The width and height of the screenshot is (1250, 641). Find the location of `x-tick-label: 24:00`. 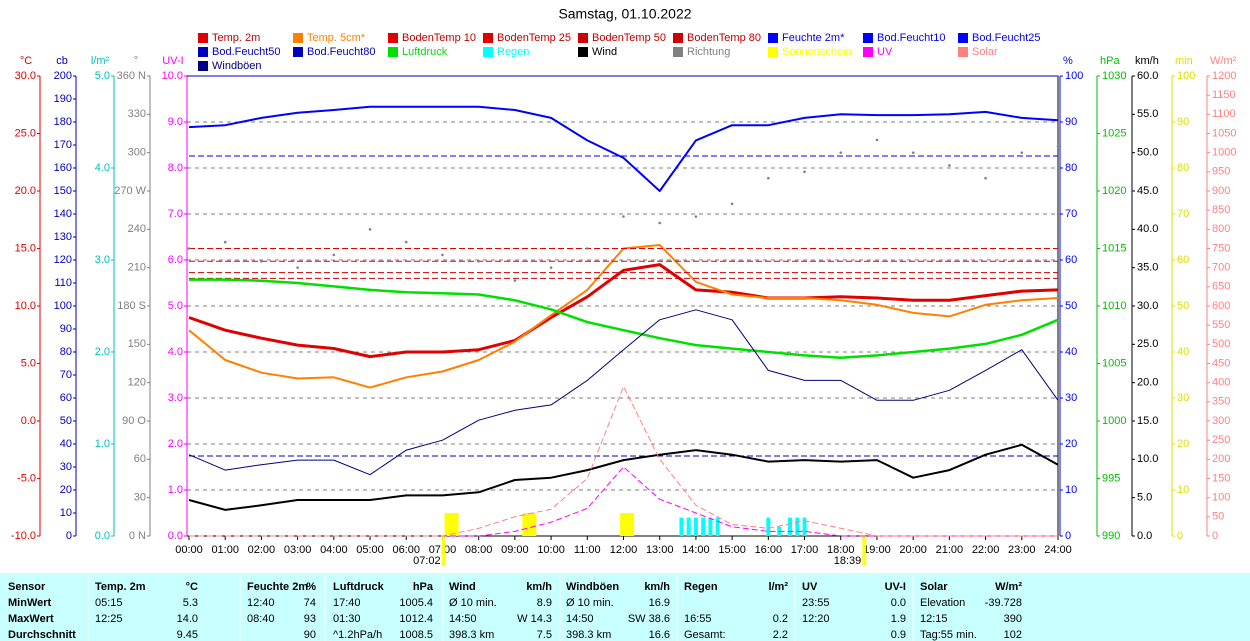

x-tick-label: 24:00 is located at coordinates (1058, 550).